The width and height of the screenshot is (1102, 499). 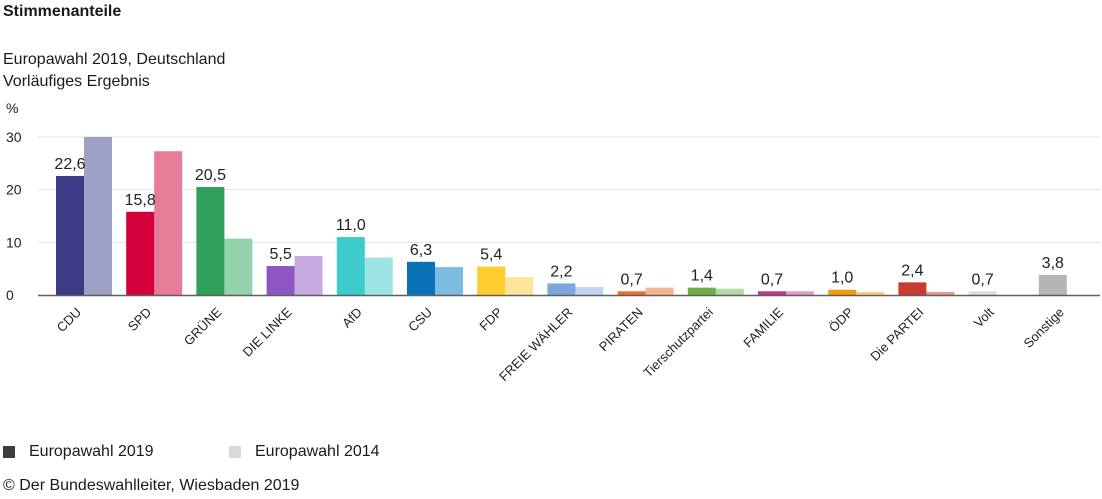 I want to click on data-label-2019: 11,0, so click(x=351, y=225).